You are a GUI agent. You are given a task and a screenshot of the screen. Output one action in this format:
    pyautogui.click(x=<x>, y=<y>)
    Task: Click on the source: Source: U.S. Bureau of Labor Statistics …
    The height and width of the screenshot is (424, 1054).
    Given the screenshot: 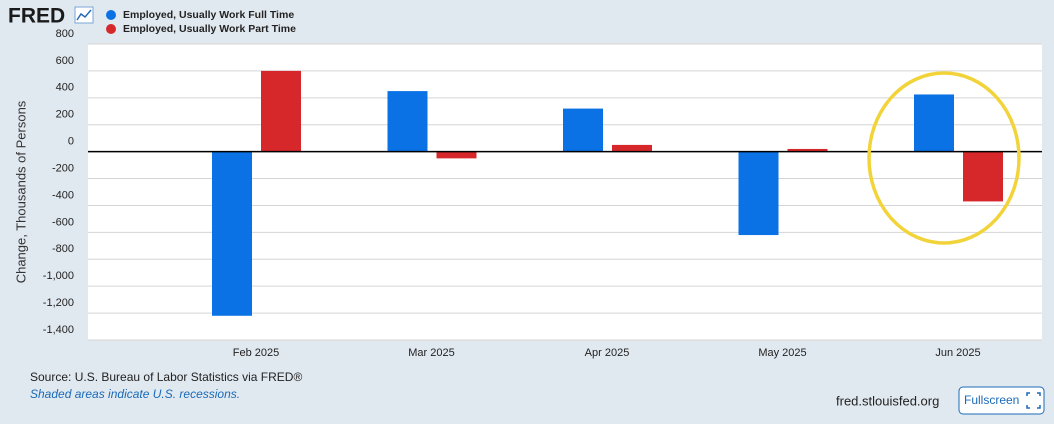 What is the action you would take?
    pyautogui.click(x=166, y=377)
    